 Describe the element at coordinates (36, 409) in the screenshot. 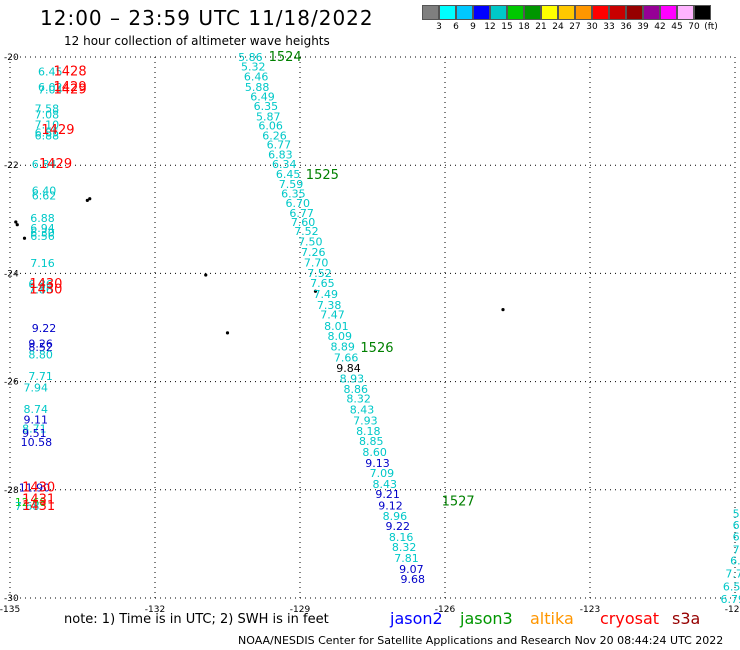

I see `wave-height-value: 8.74` at that location.